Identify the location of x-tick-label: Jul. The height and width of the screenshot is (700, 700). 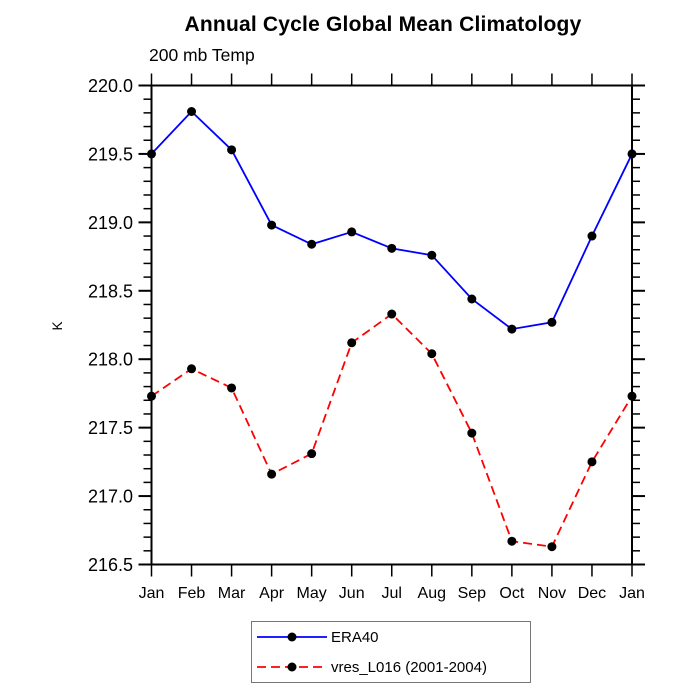
(392, 593).